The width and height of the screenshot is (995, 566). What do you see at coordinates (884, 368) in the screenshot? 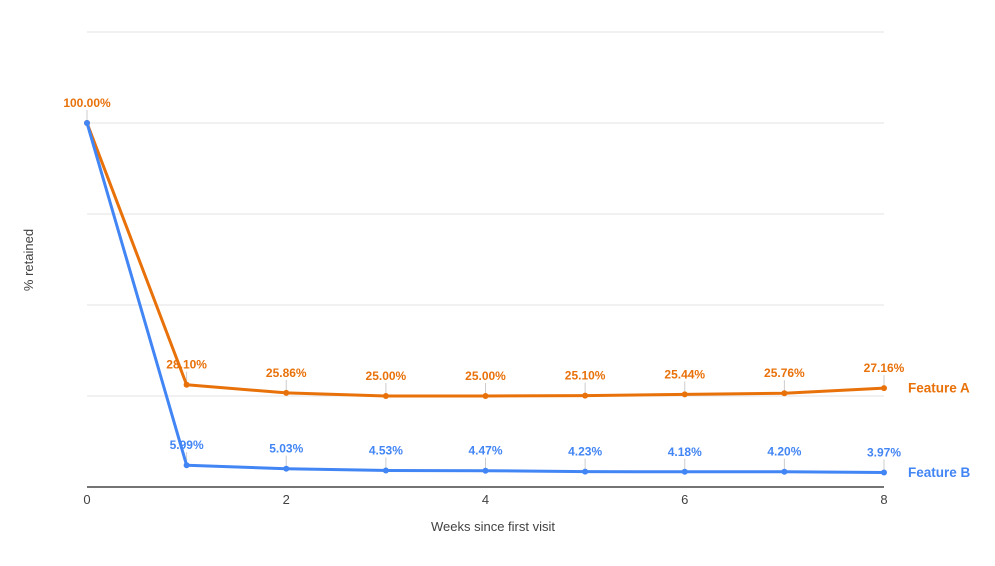
I see `data-label: 27.16%` at bounding box center [884, 368].